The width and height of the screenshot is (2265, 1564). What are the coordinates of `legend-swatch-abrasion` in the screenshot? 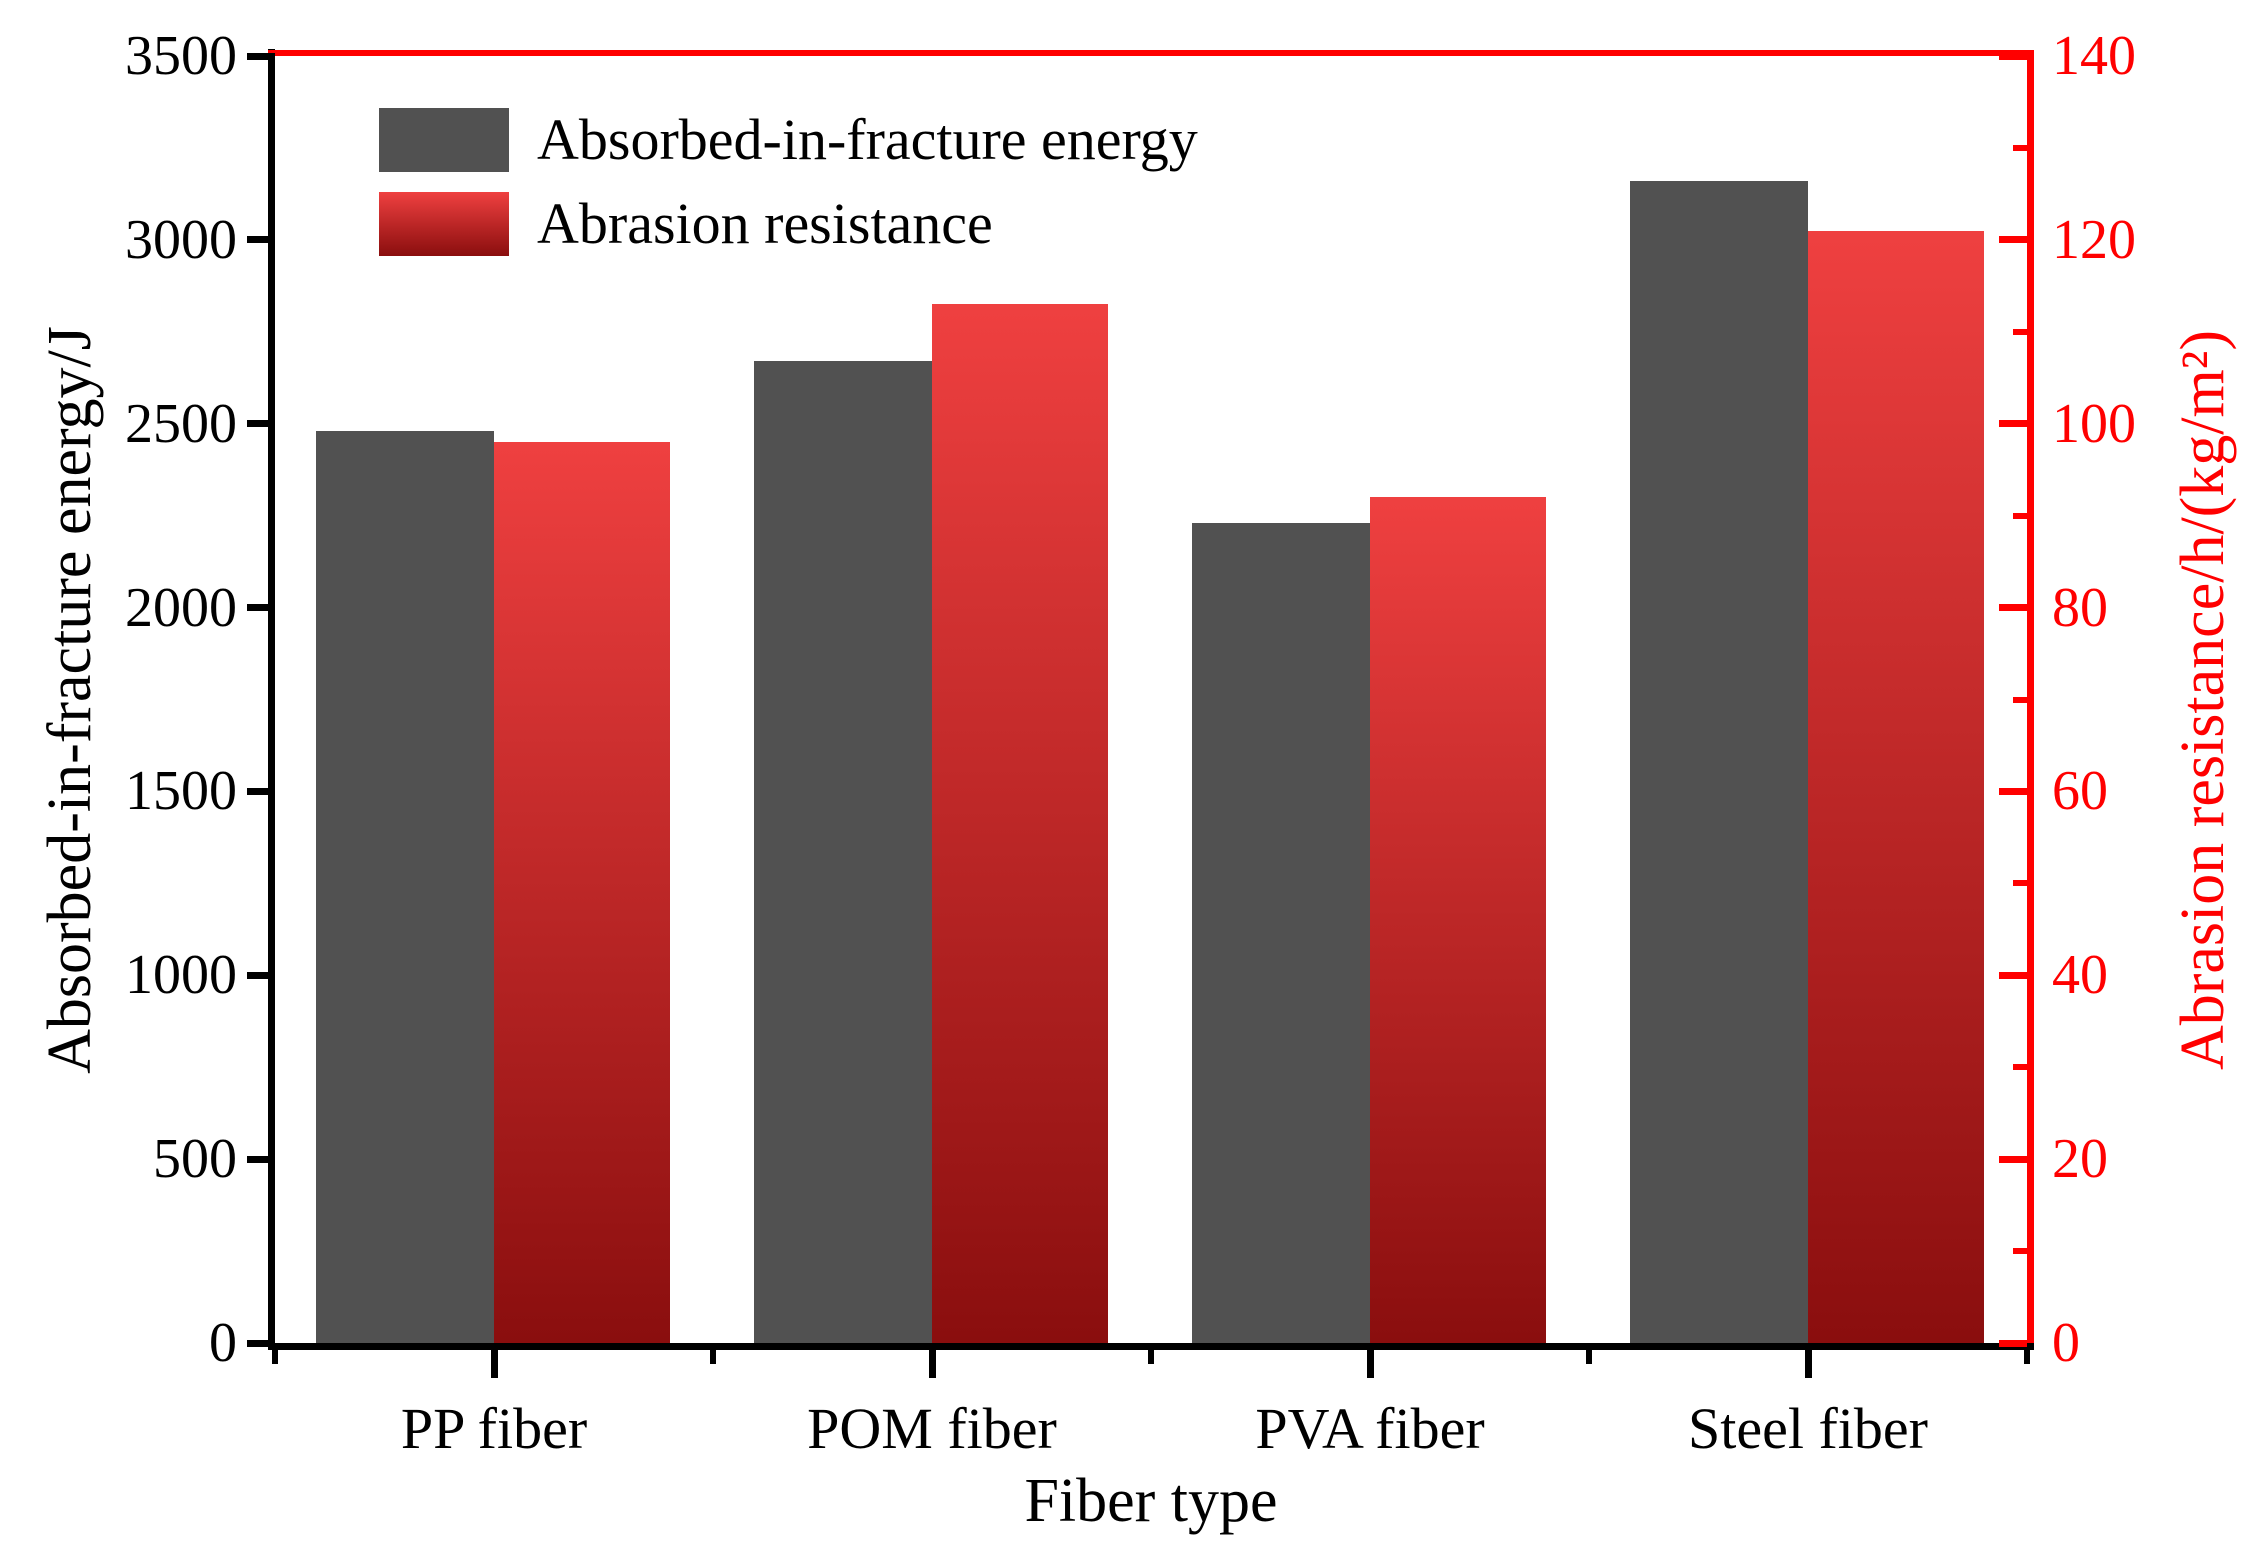 It's located at (444, 224).